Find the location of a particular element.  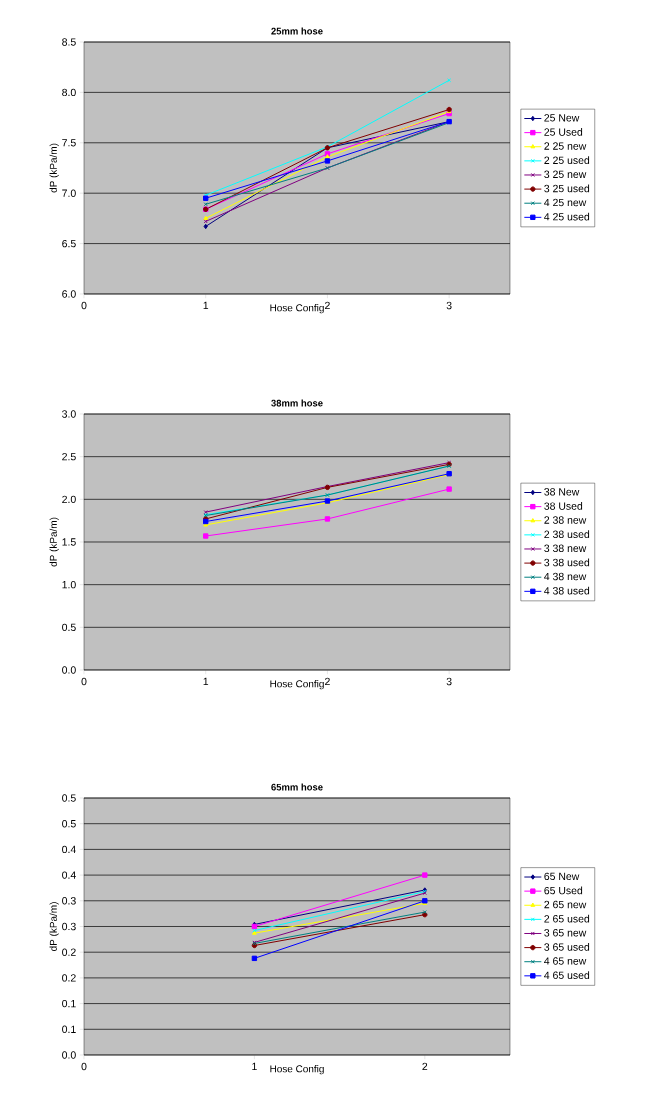

legend-label: 4 65 used is located at coordinates (567, 975).